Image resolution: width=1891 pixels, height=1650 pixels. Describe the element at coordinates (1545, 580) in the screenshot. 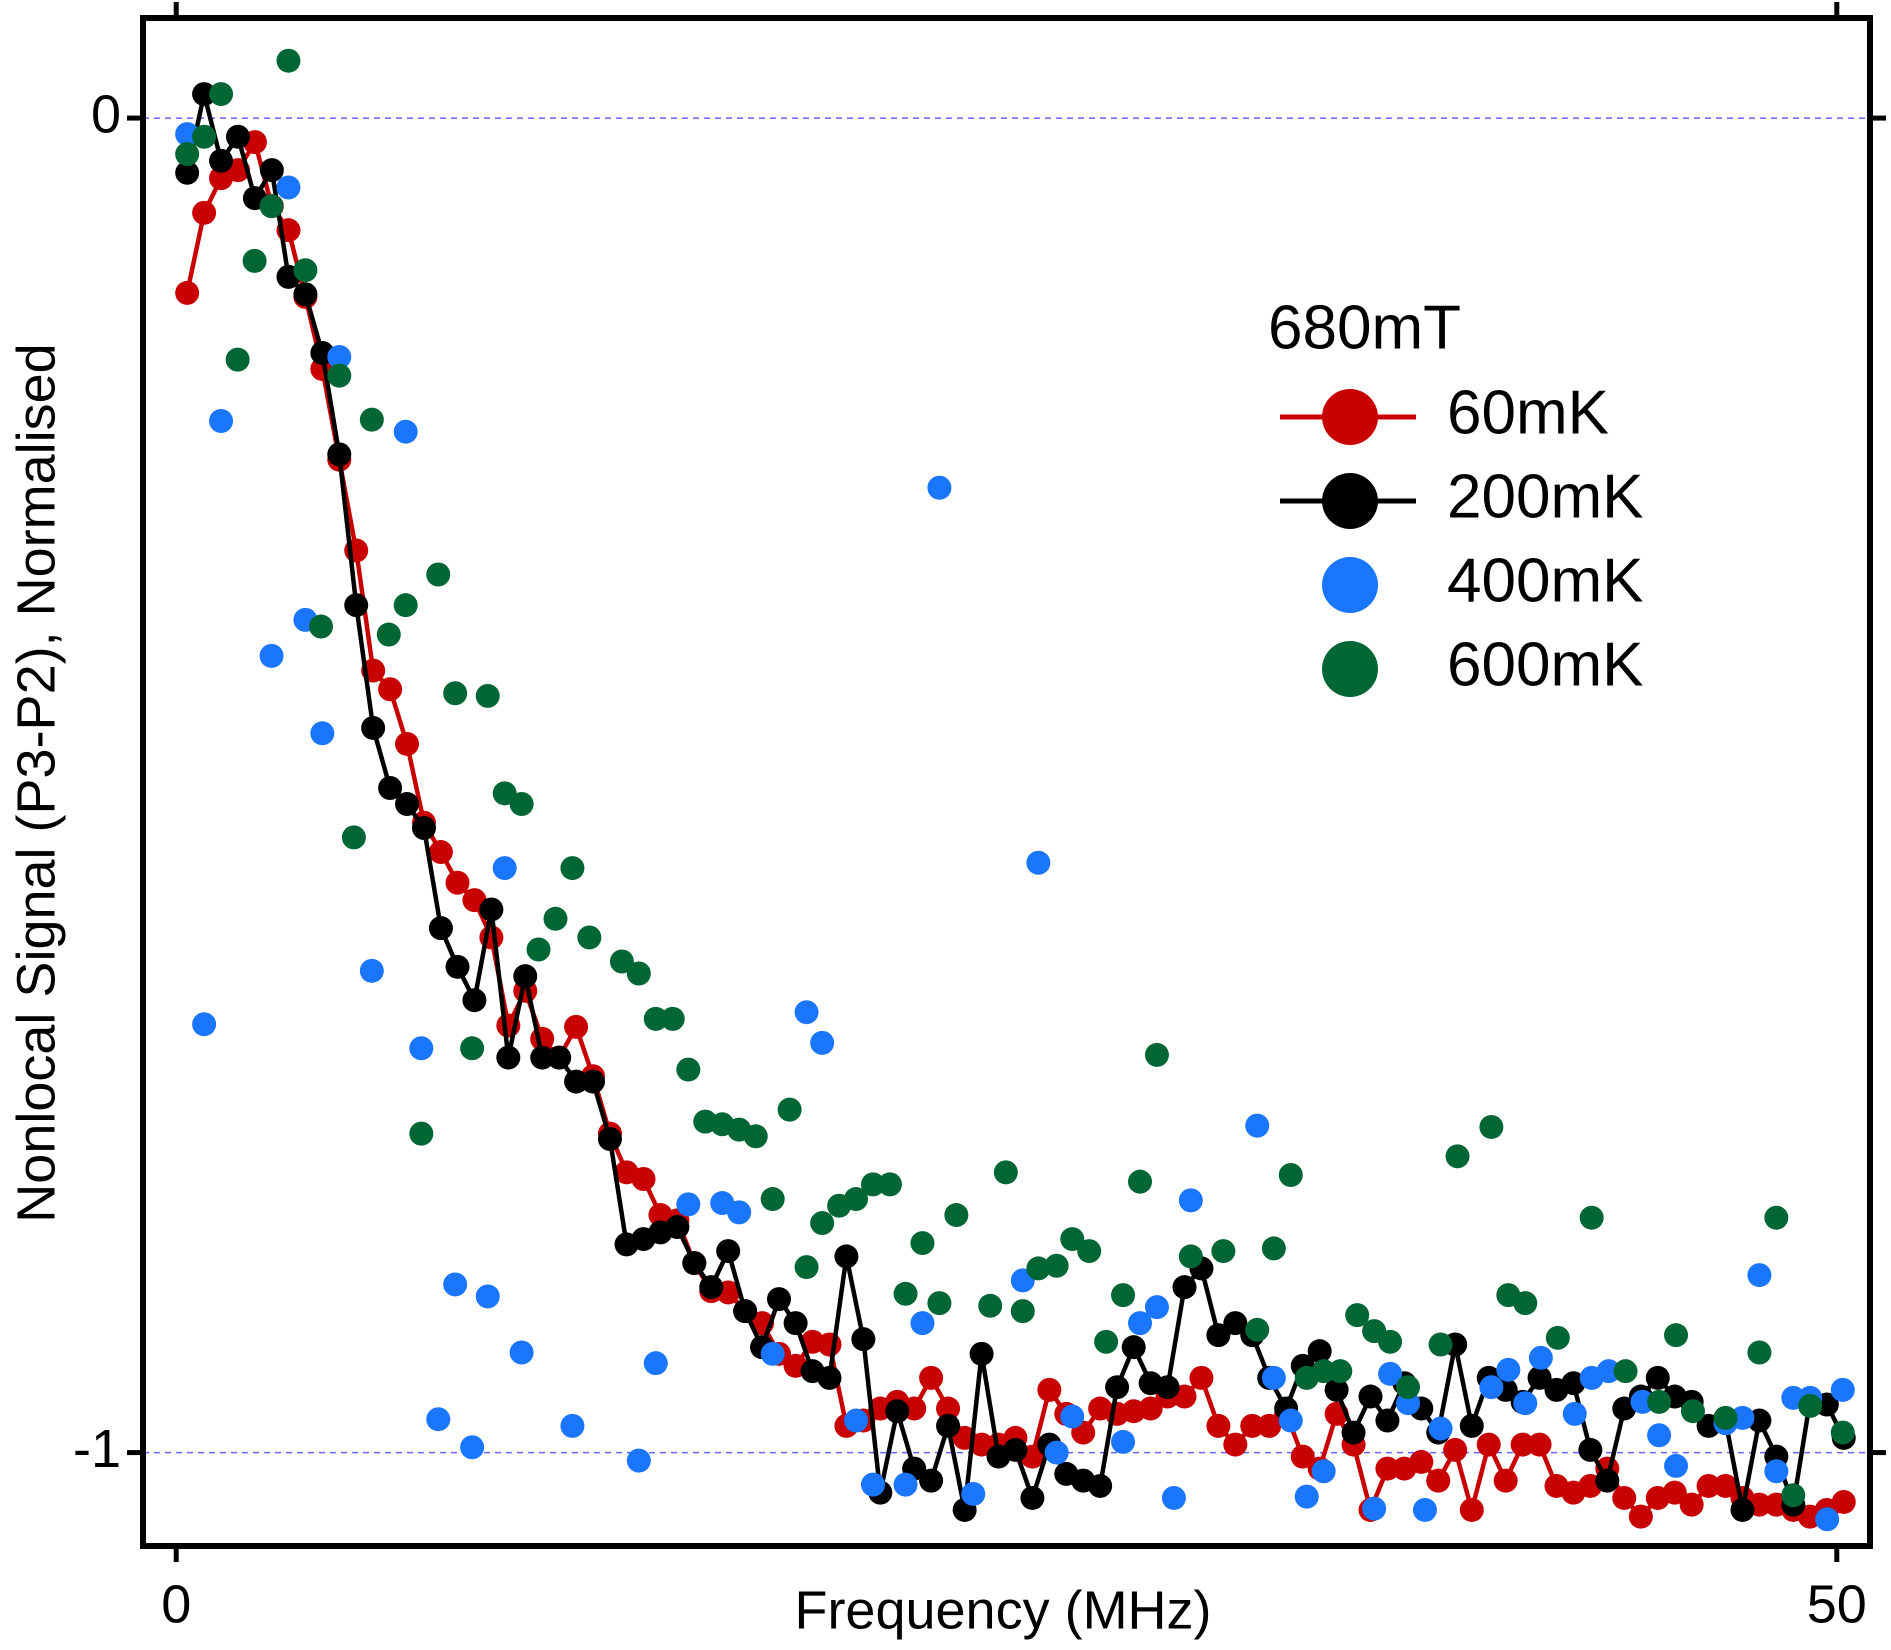

I see `legend-label: 400mK` at that location.